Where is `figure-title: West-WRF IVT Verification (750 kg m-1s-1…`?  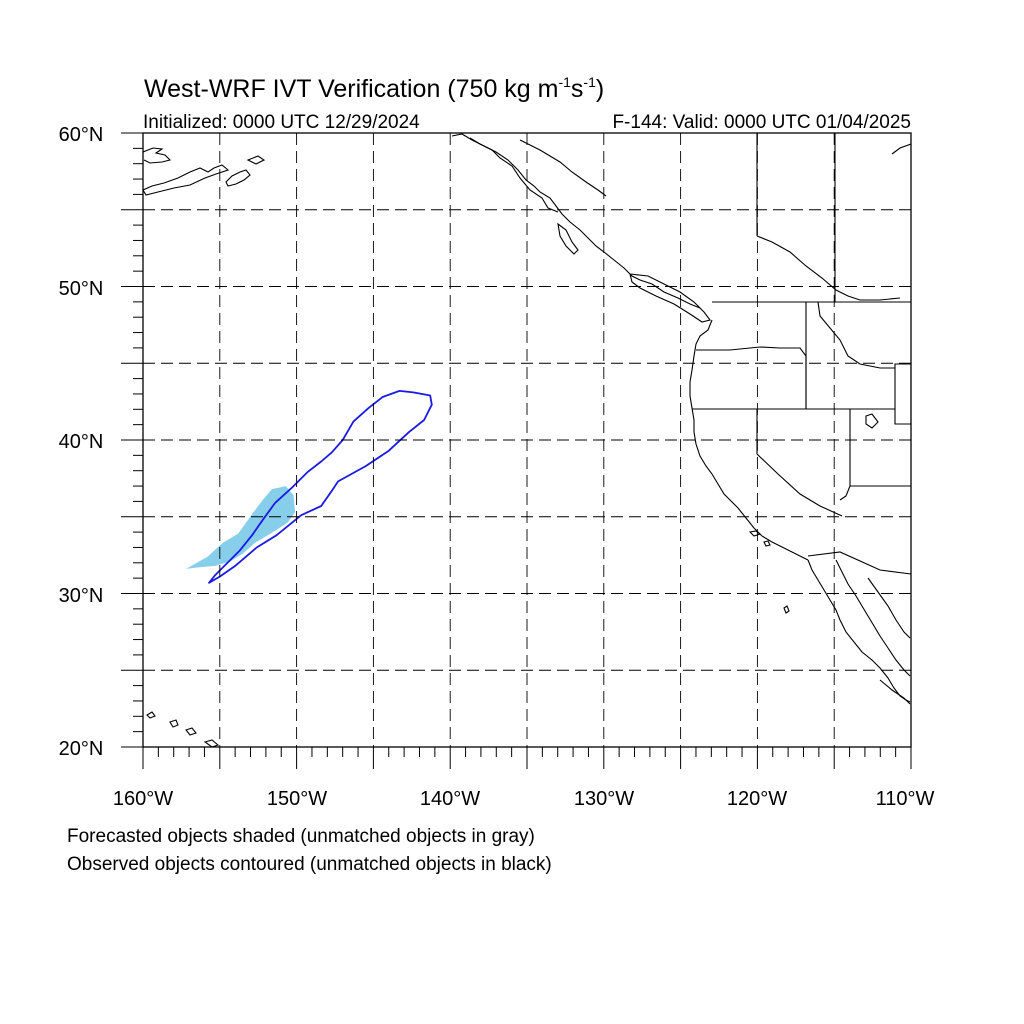 figure-title: West-WRF IVT Verification (750 kg m-1s-1… is located at coordinates (374, 88).